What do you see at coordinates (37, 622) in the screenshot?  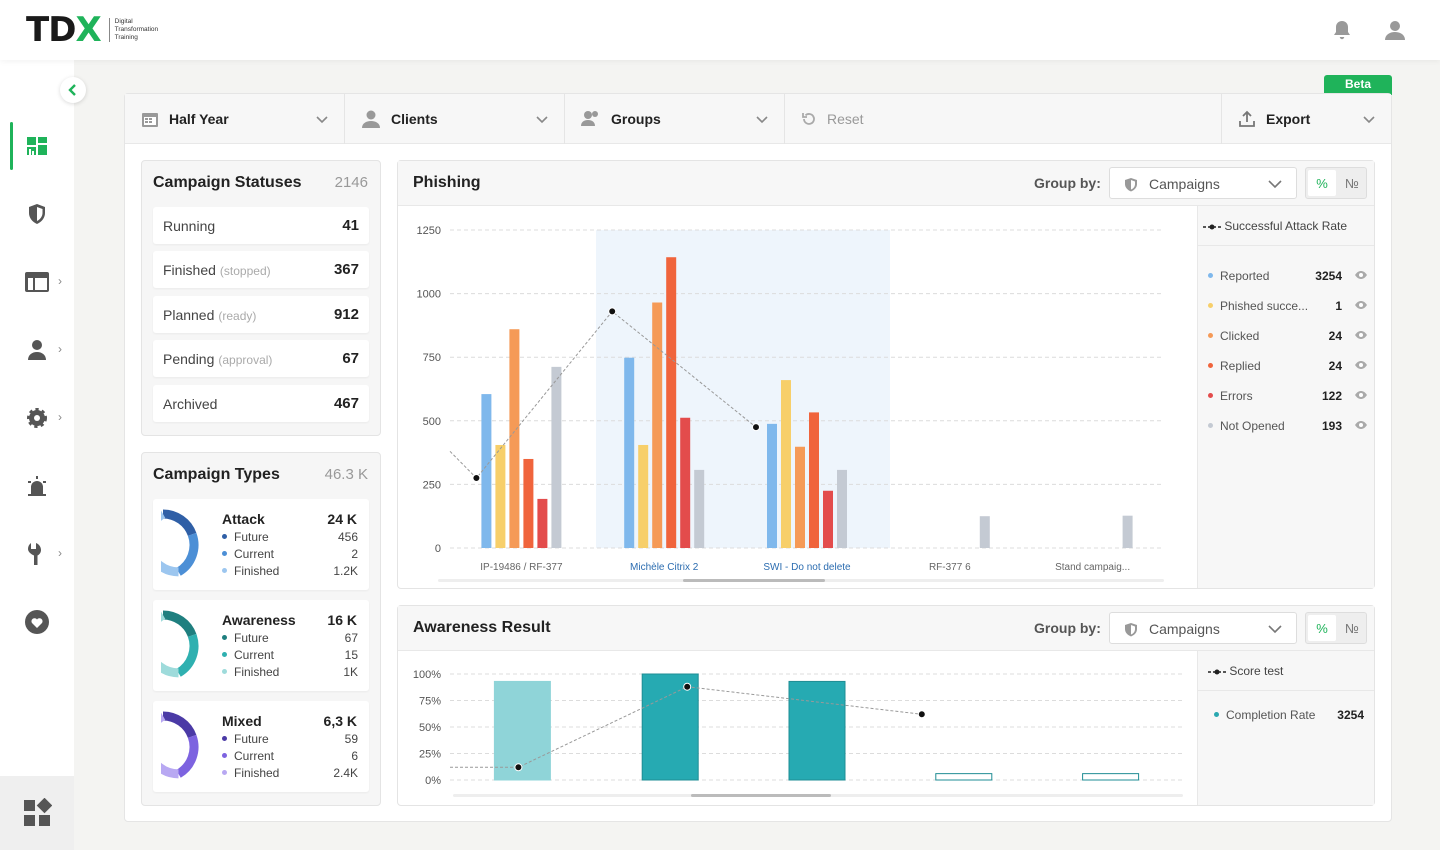 I see `sidebar-item-favorites` at bounding box center [37, 622].